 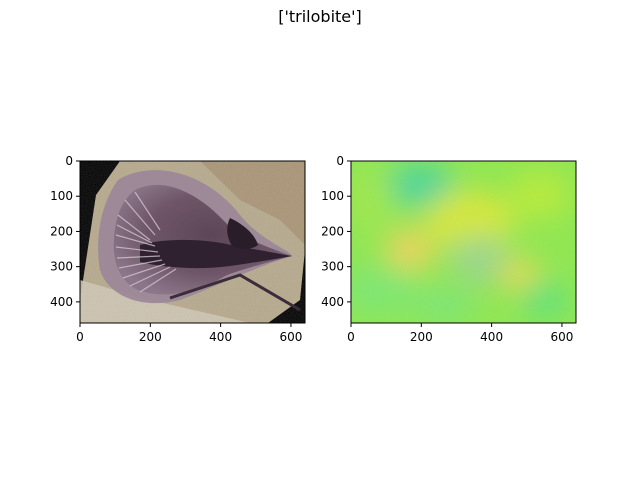 I want to click on heatmap-image, so click(x=463, y=242).